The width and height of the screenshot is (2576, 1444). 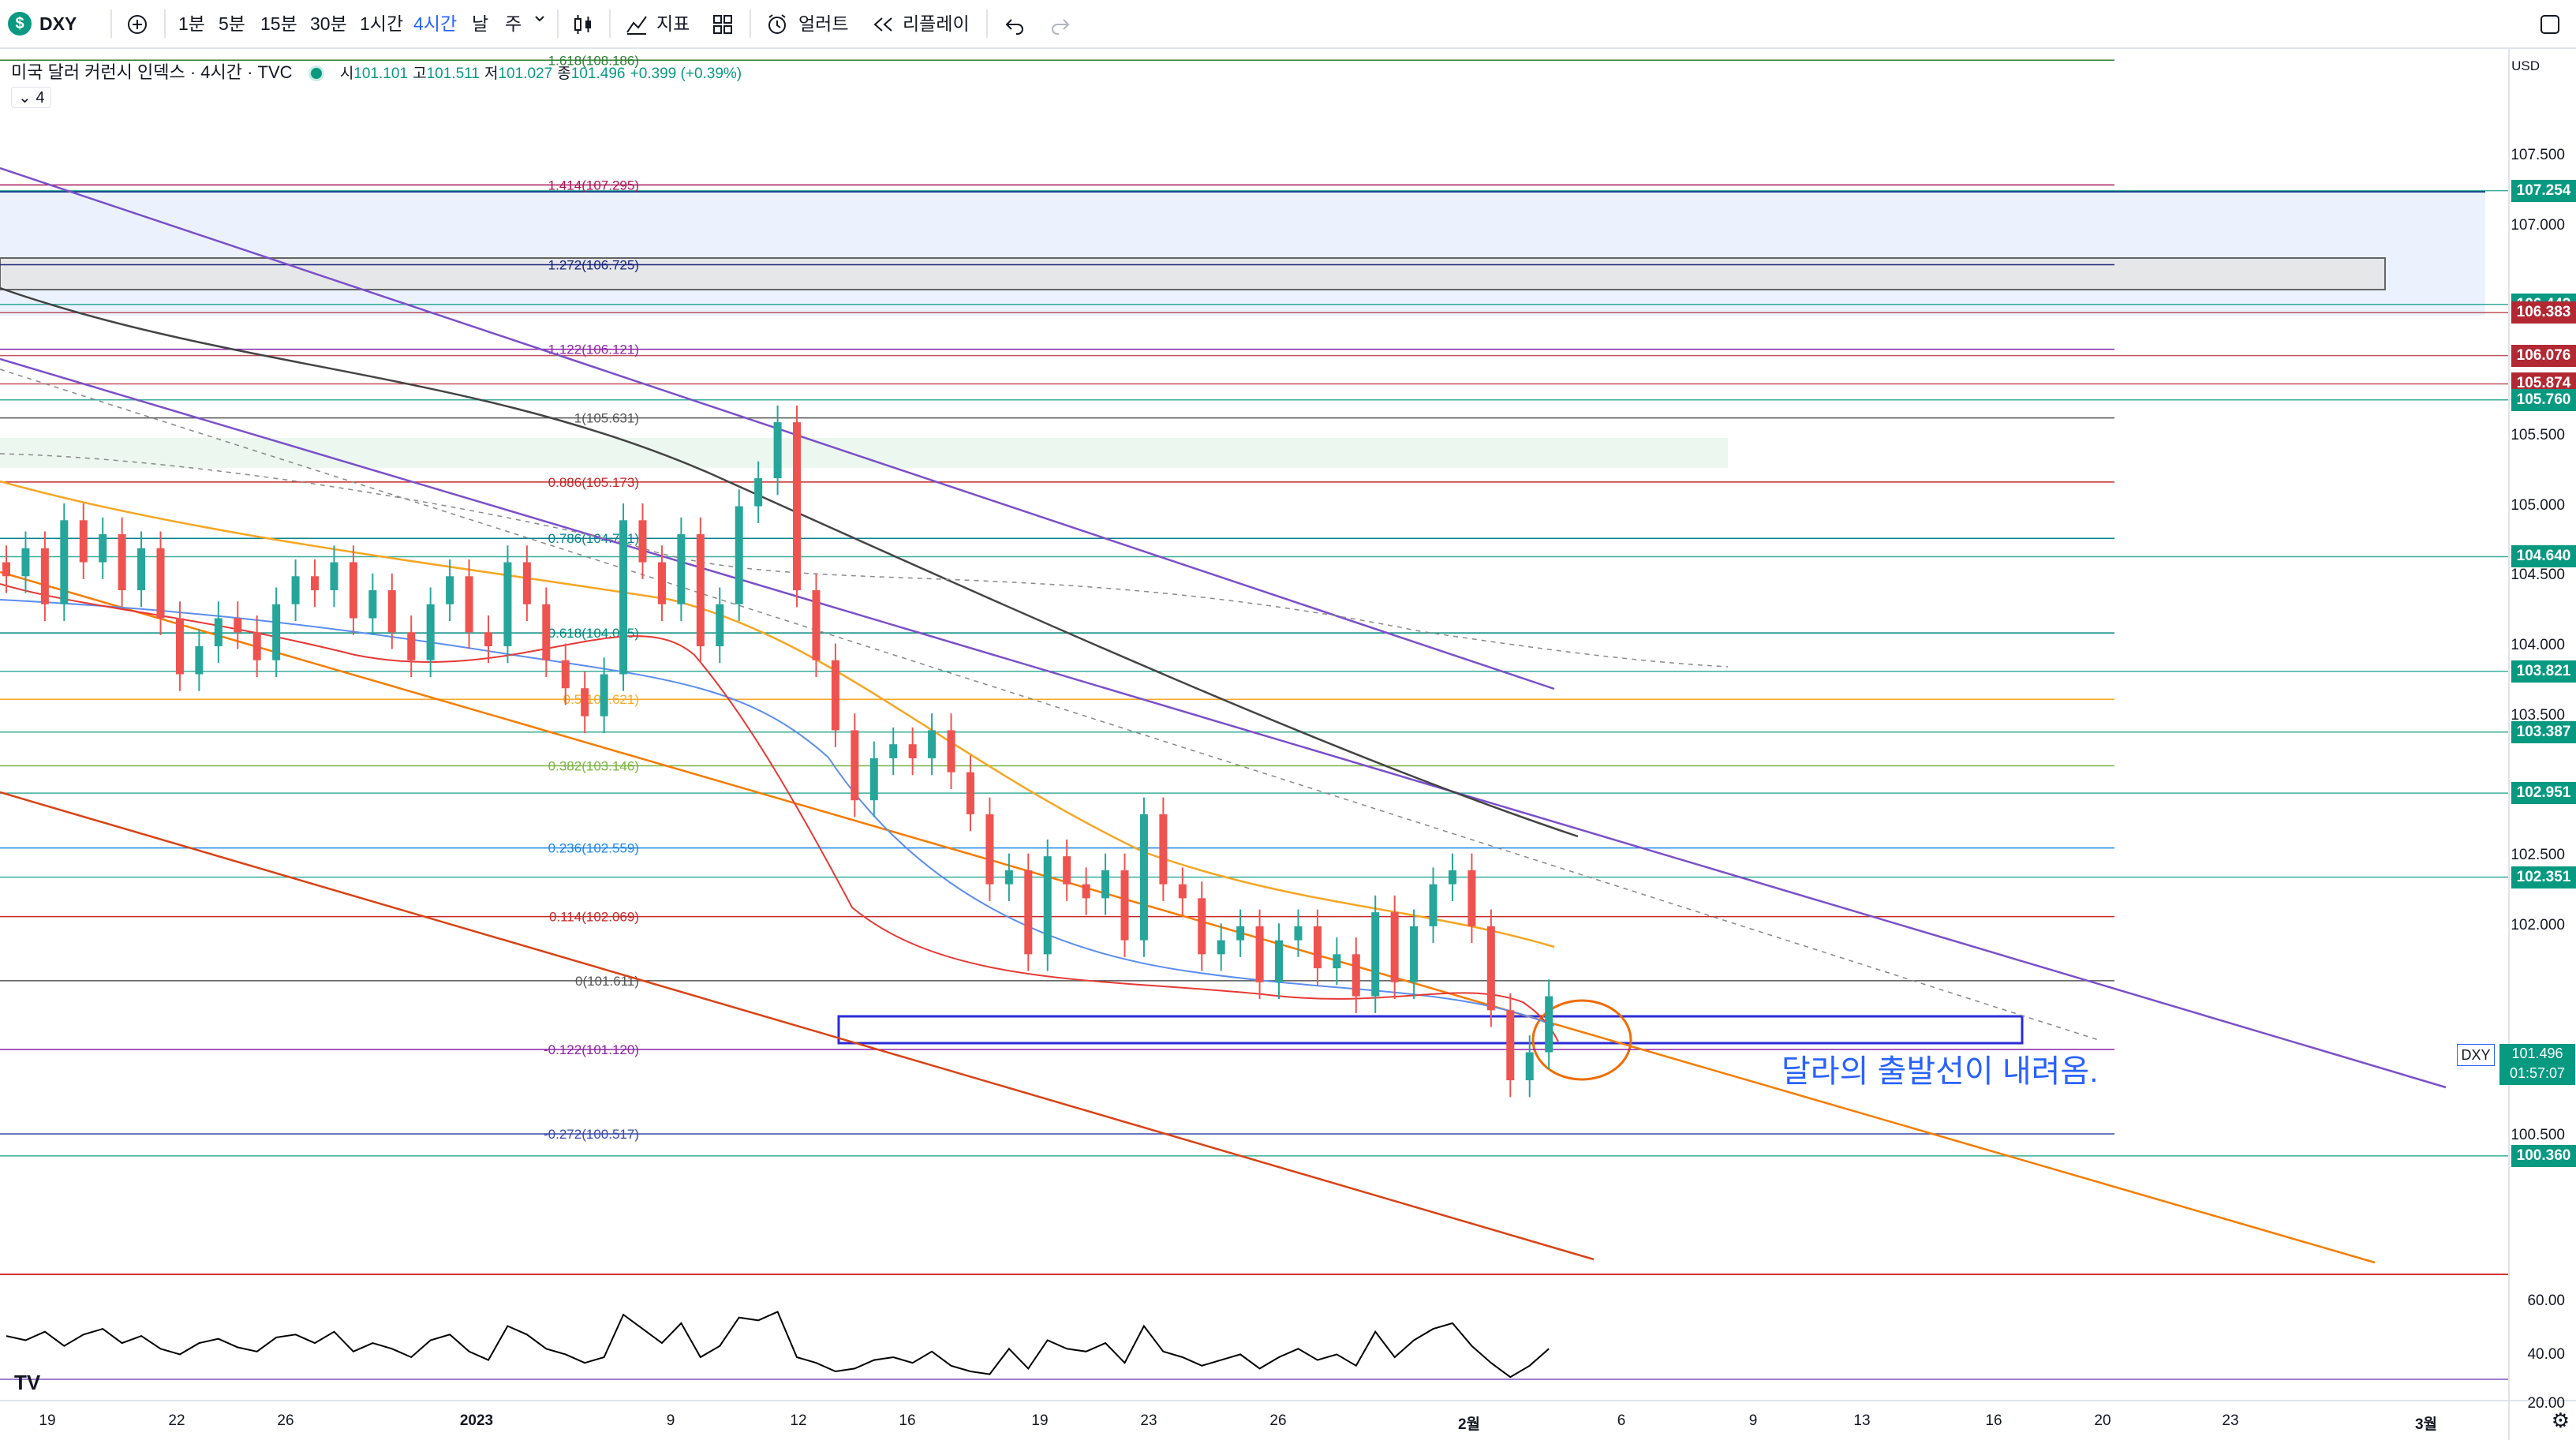 I want to click on candle-type-icon, so click(x=583, y=23).